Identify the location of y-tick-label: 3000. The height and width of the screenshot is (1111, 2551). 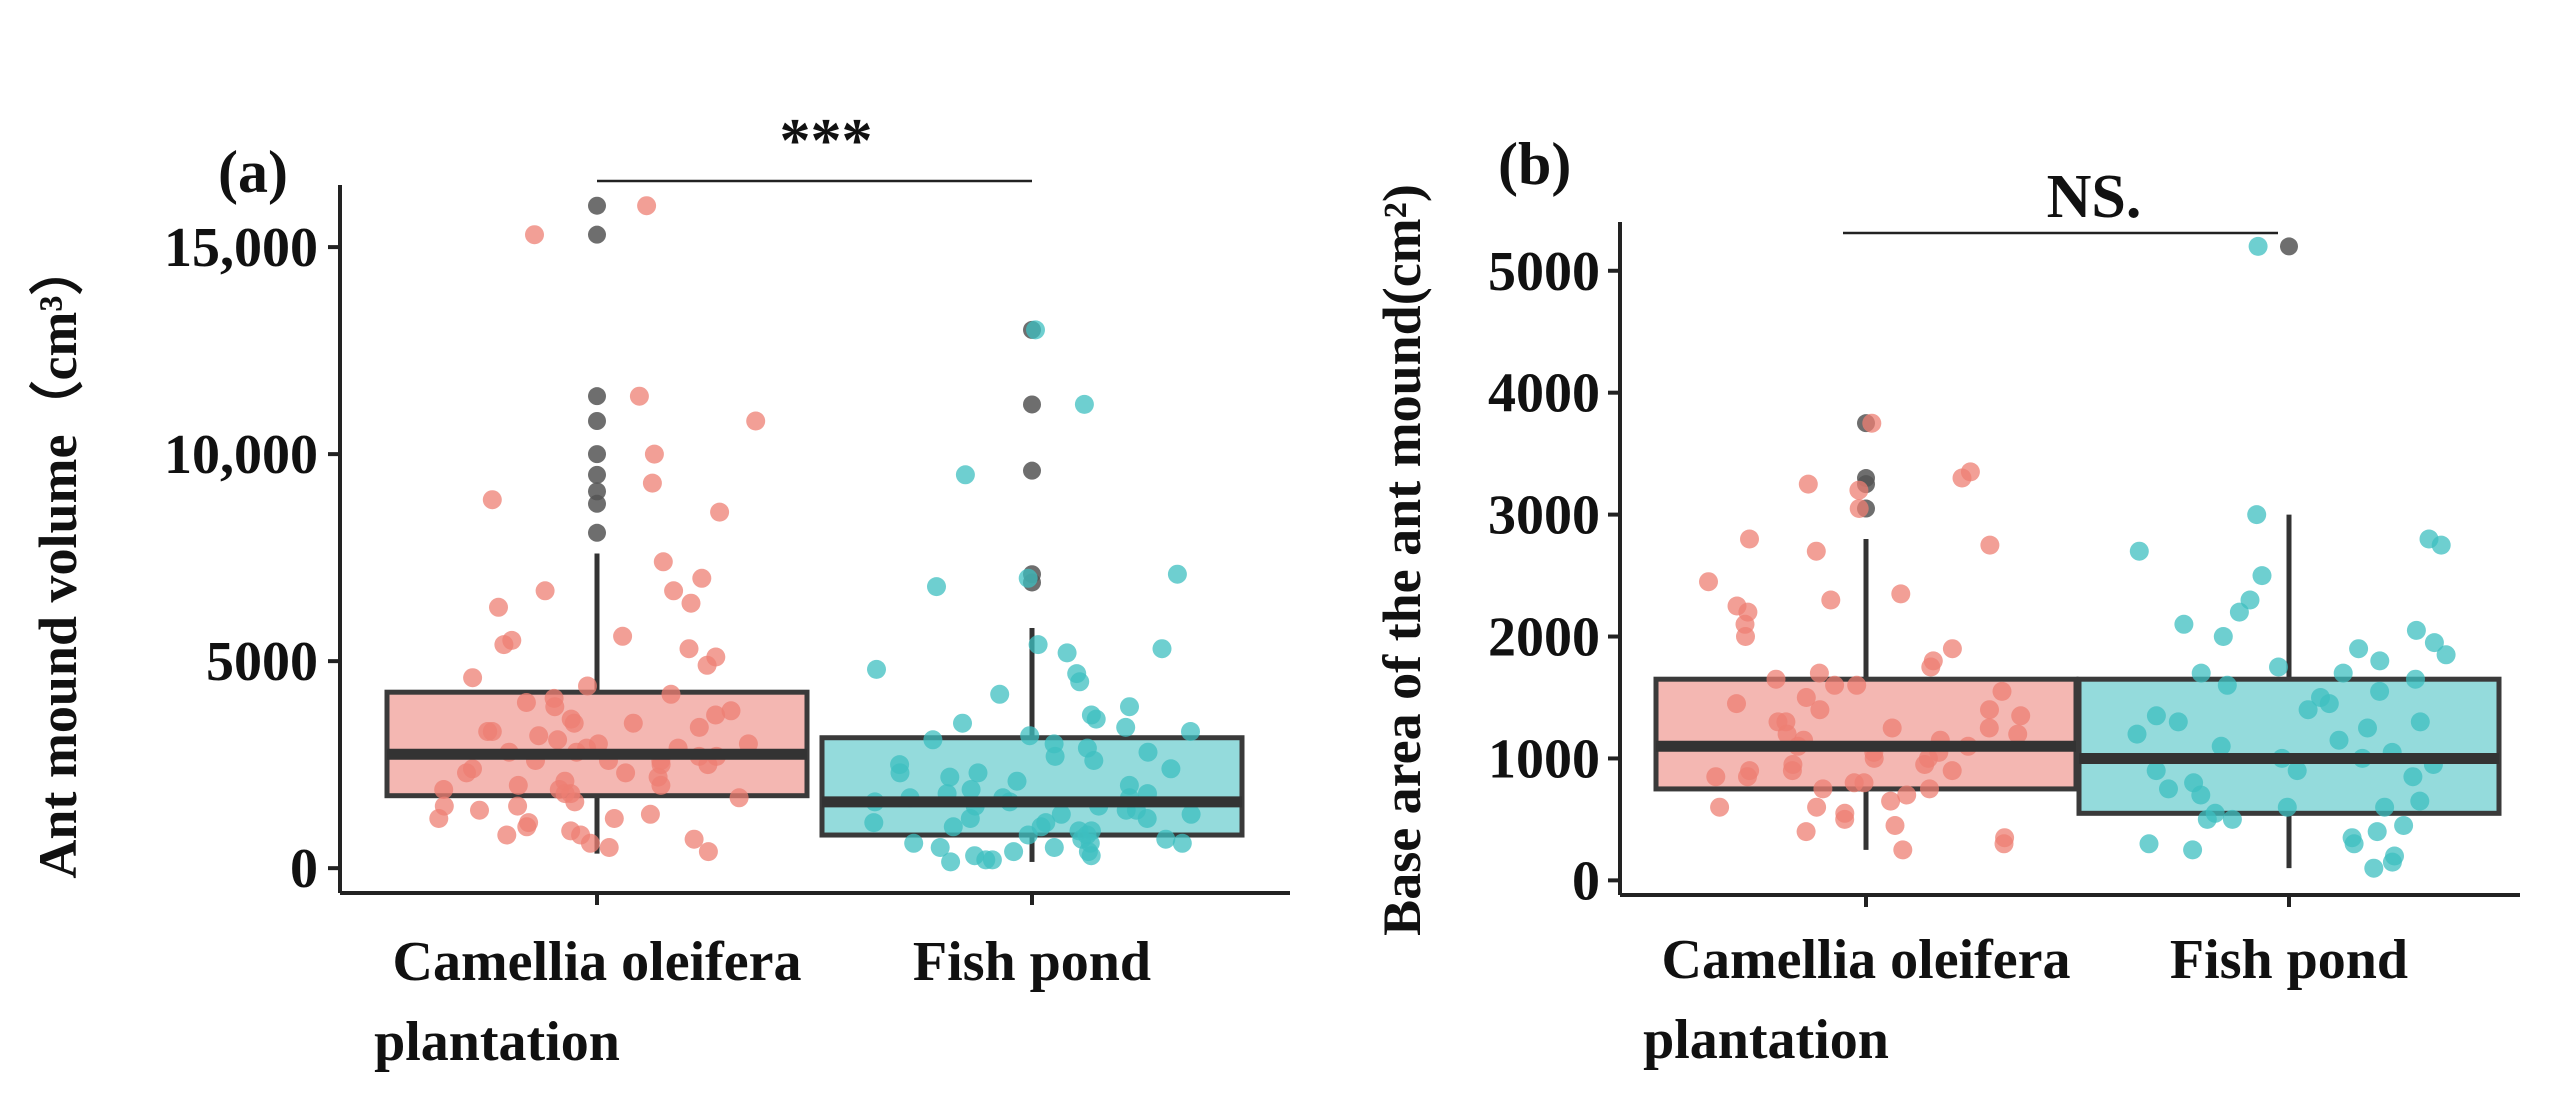
(1544, 516).